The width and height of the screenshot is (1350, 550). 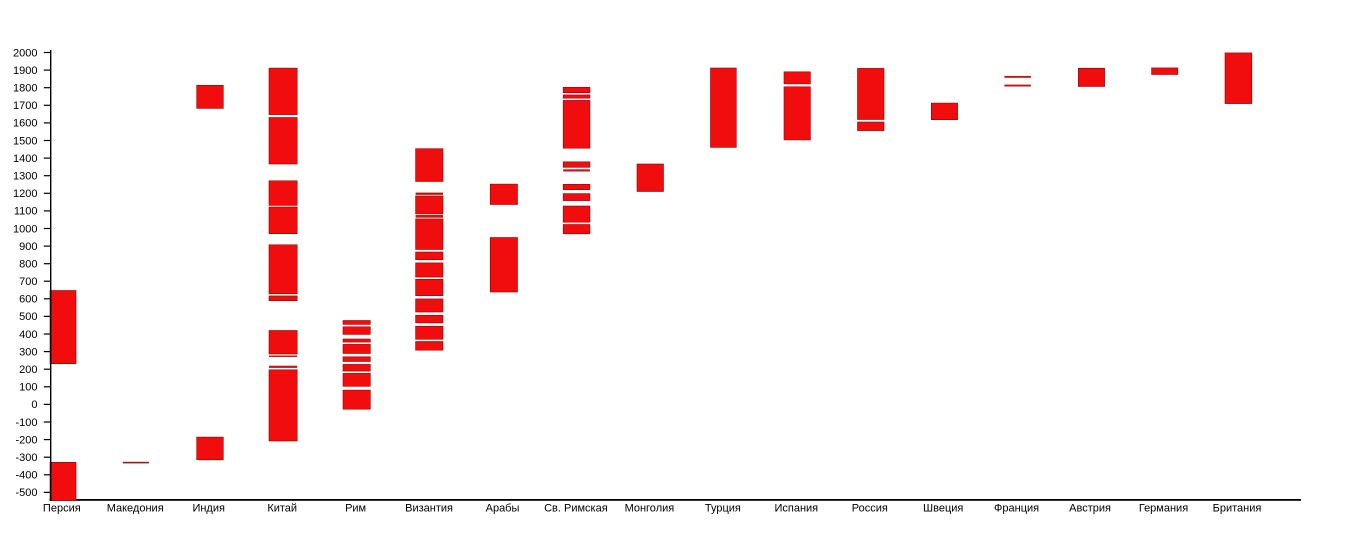 I want to click on svg-text: -100, so click(x=26, y=423).